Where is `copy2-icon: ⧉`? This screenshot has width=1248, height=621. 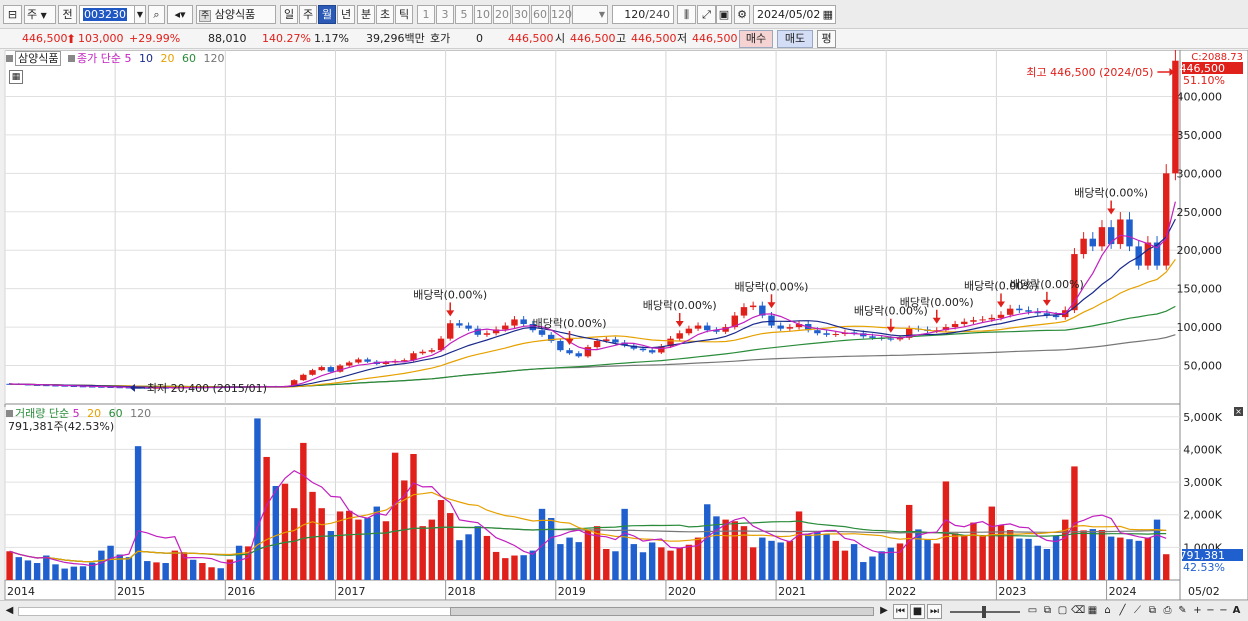
copy2-icon: ⧉ is located at coordinates (1152, 610).